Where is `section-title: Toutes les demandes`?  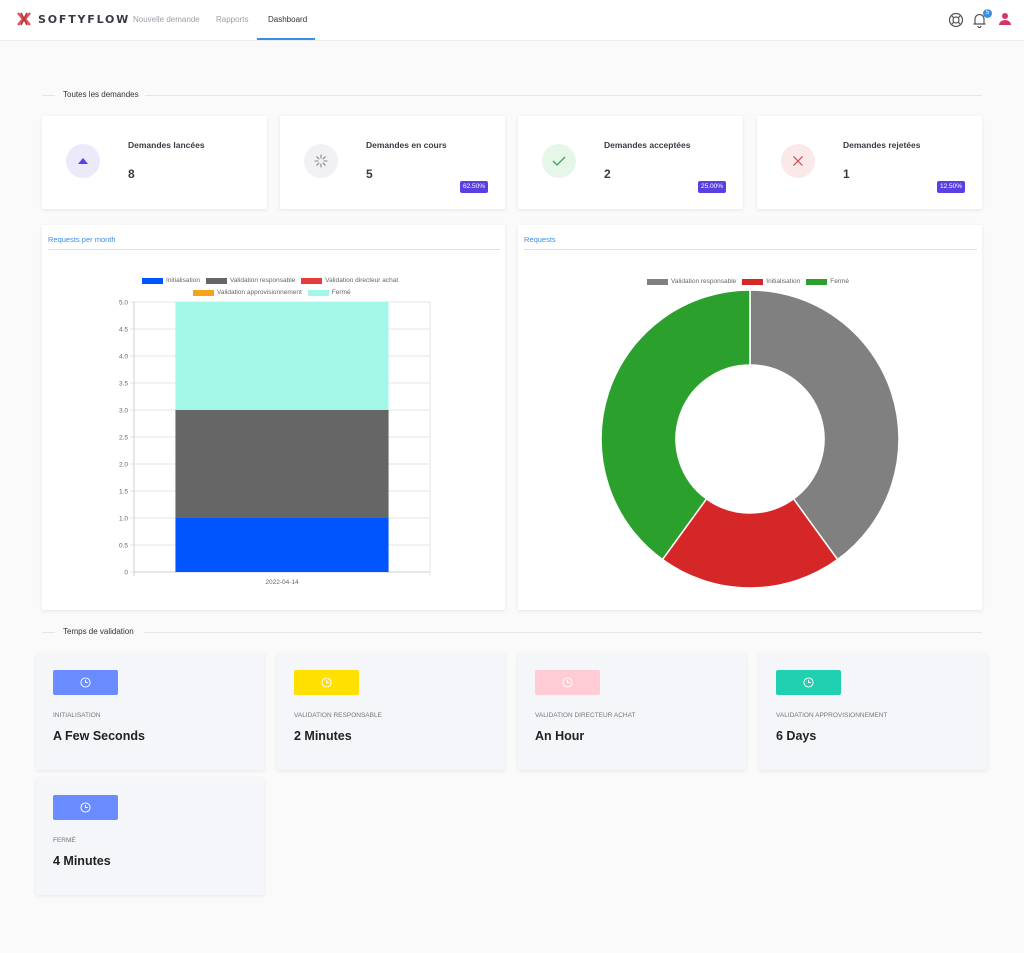
section-title: Toutes les demandes is located at coordinates (101, 94).